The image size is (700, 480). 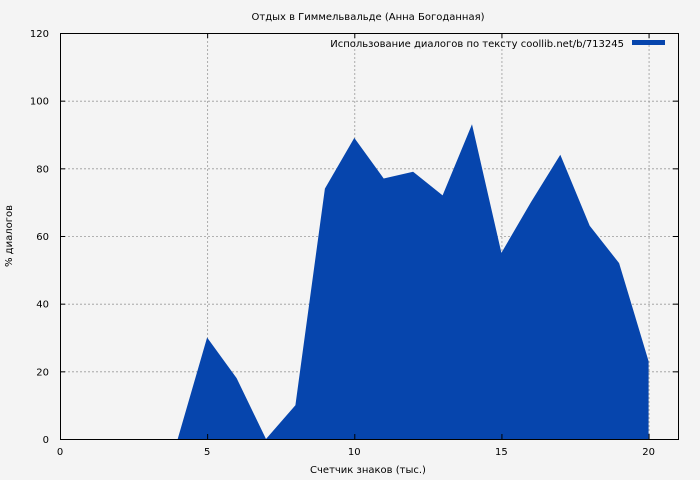 I want to click on x-tick-label: 10, so click(x=354, y=452).